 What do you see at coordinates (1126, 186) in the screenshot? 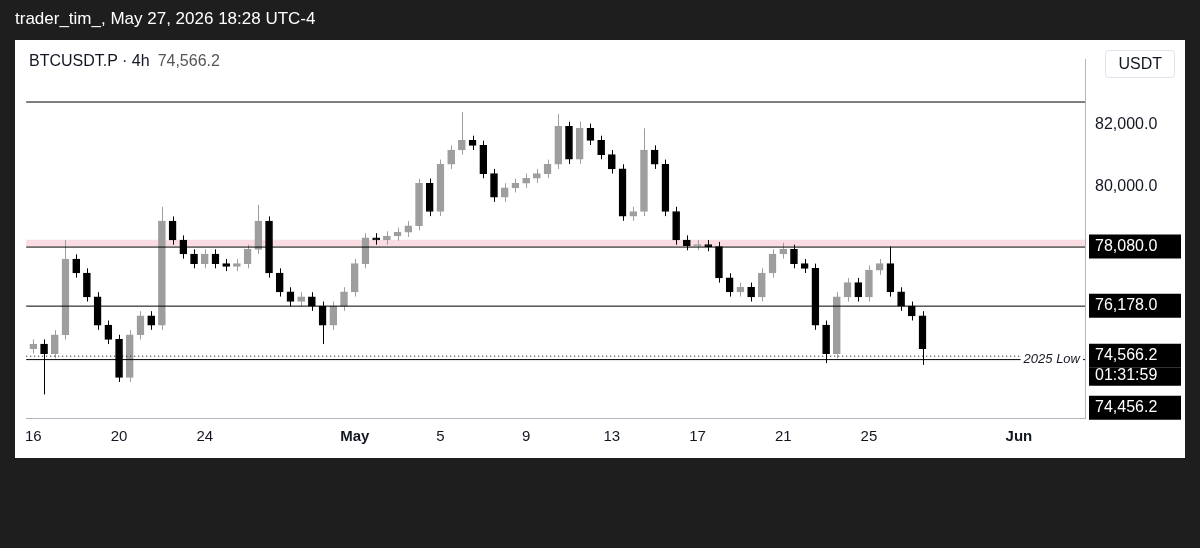
I see `y-tick-label: 80,000.0` at bounding box center [1126, 186].